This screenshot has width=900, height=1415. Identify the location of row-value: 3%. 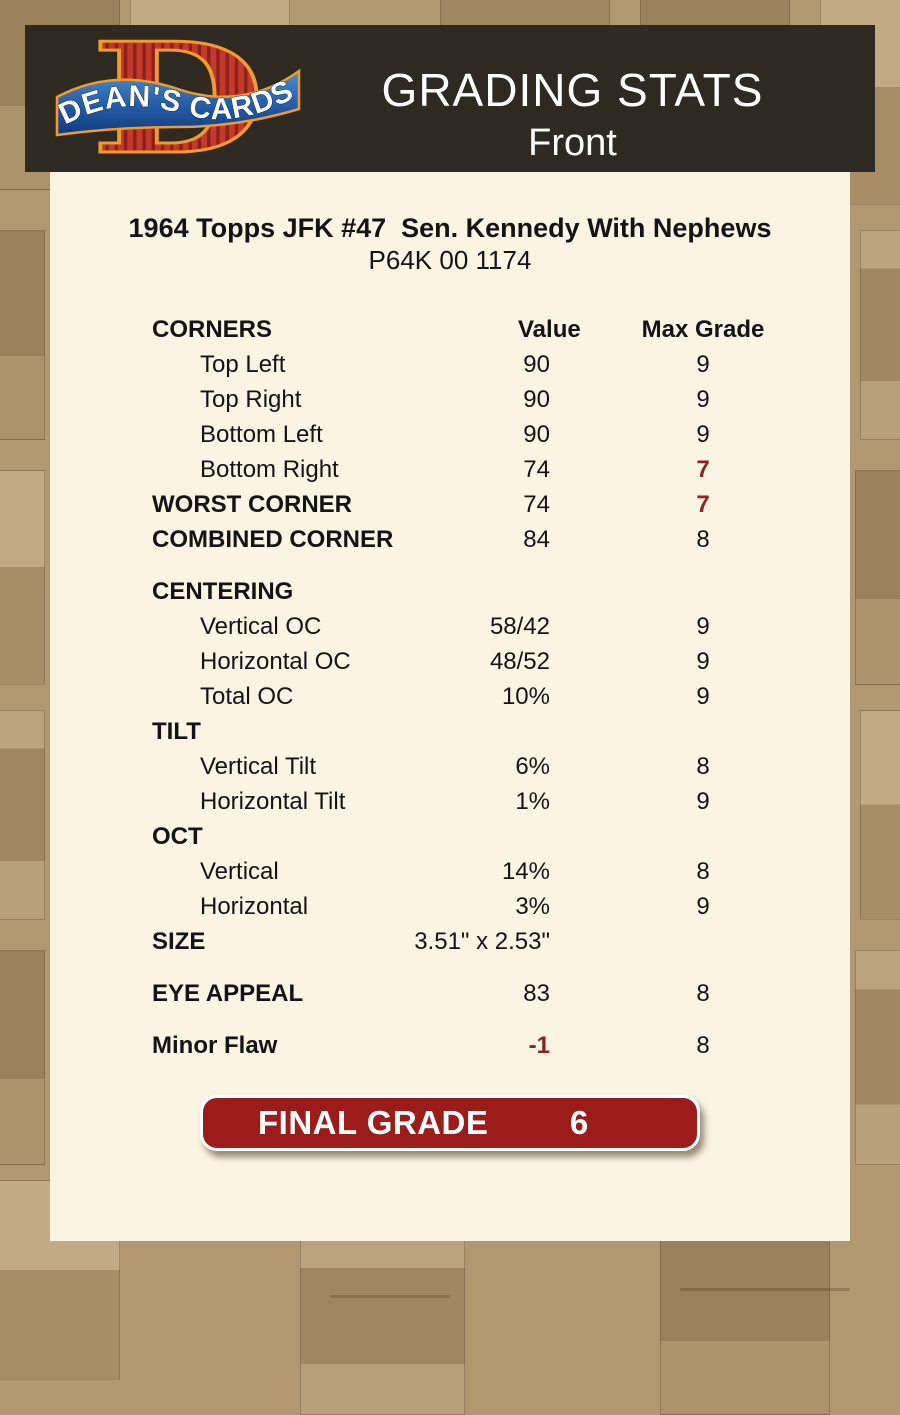
(532, 906).